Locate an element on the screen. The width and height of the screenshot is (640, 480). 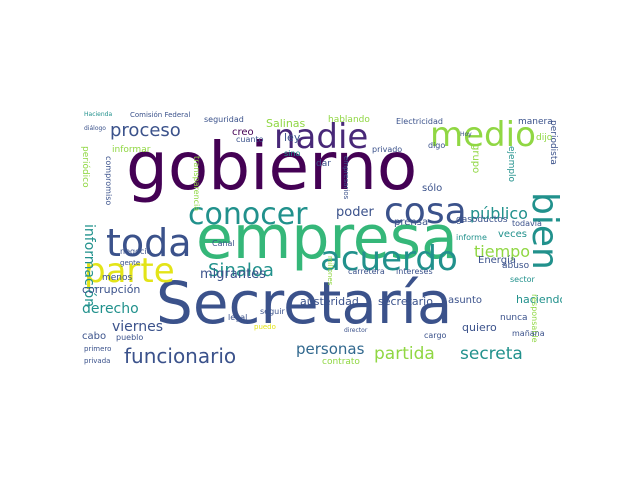
word-cloud-word: bien is located at coordinates (543, 231).